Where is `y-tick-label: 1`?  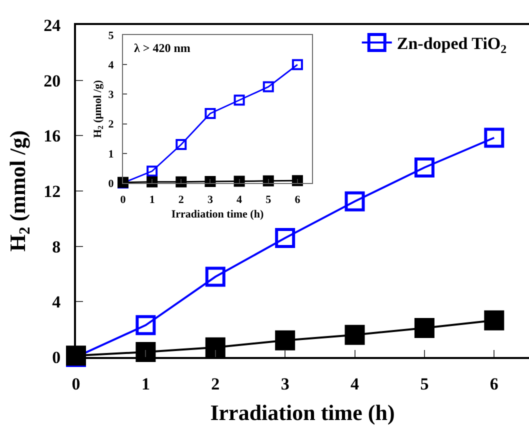 y-tick-label: 1 is located at coordinates (111, 154).